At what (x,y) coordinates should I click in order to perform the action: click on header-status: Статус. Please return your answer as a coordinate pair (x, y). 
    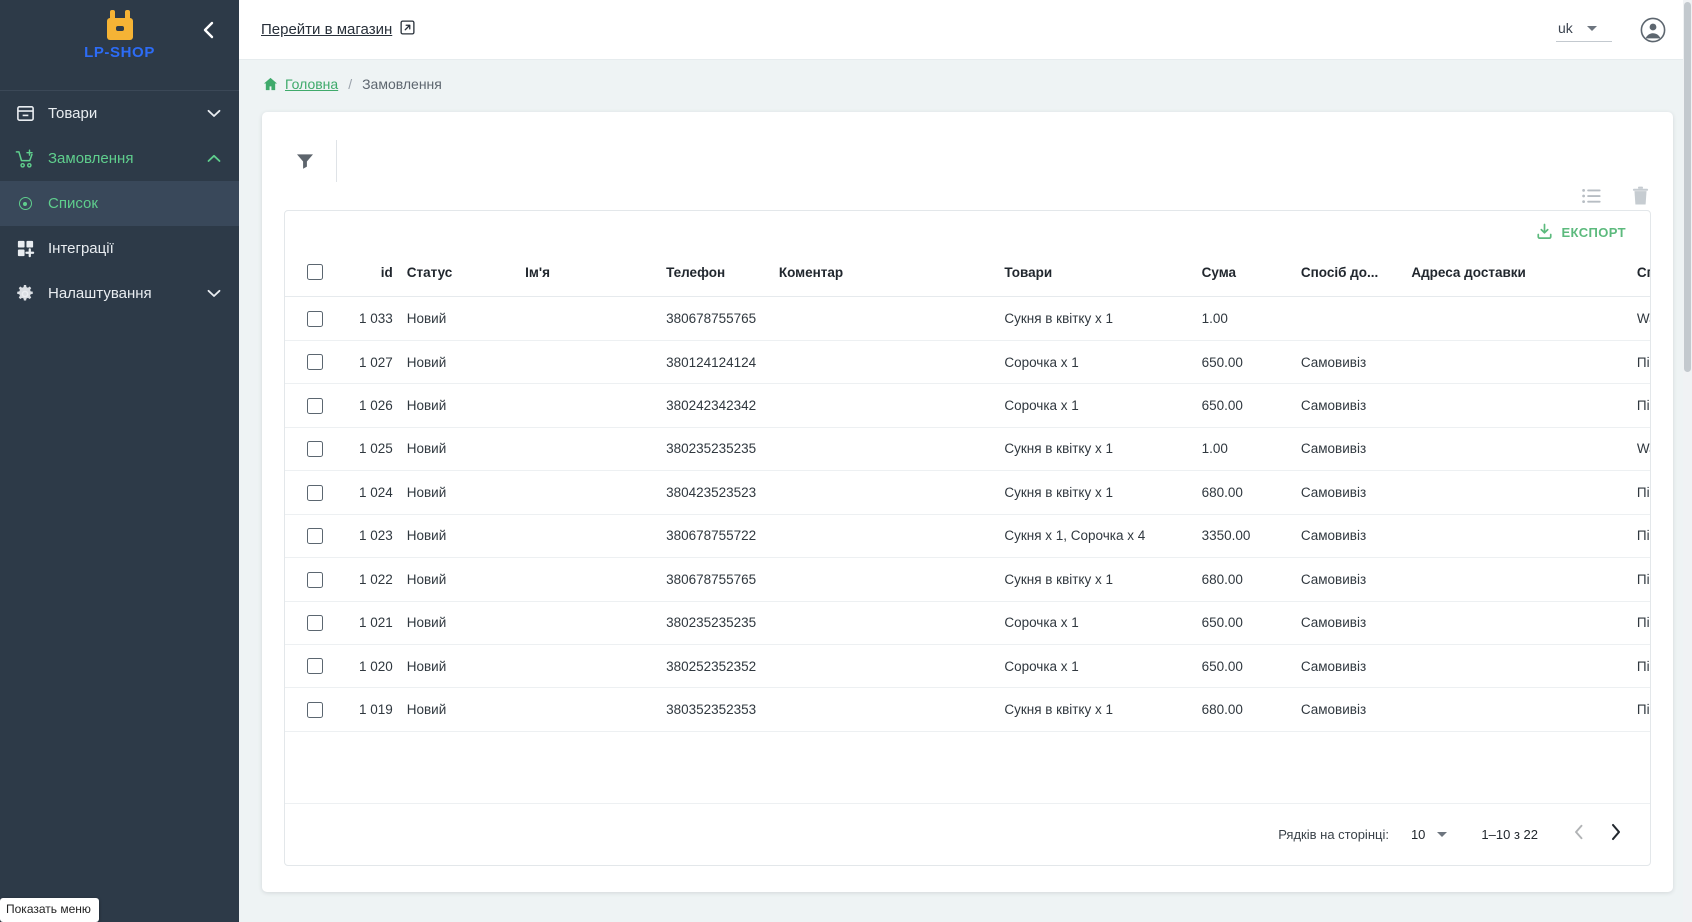
    Looking at the image, I should click on (466, 276).